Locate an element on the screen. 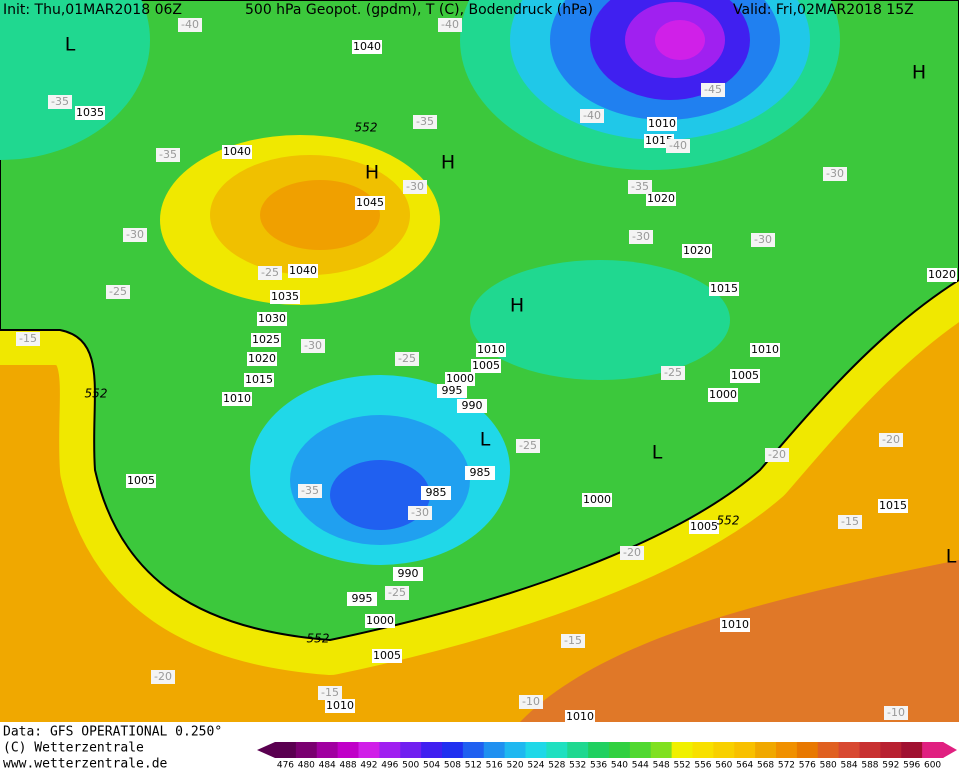  legend-tick-label: 568 is located at coordinates (765, 766).